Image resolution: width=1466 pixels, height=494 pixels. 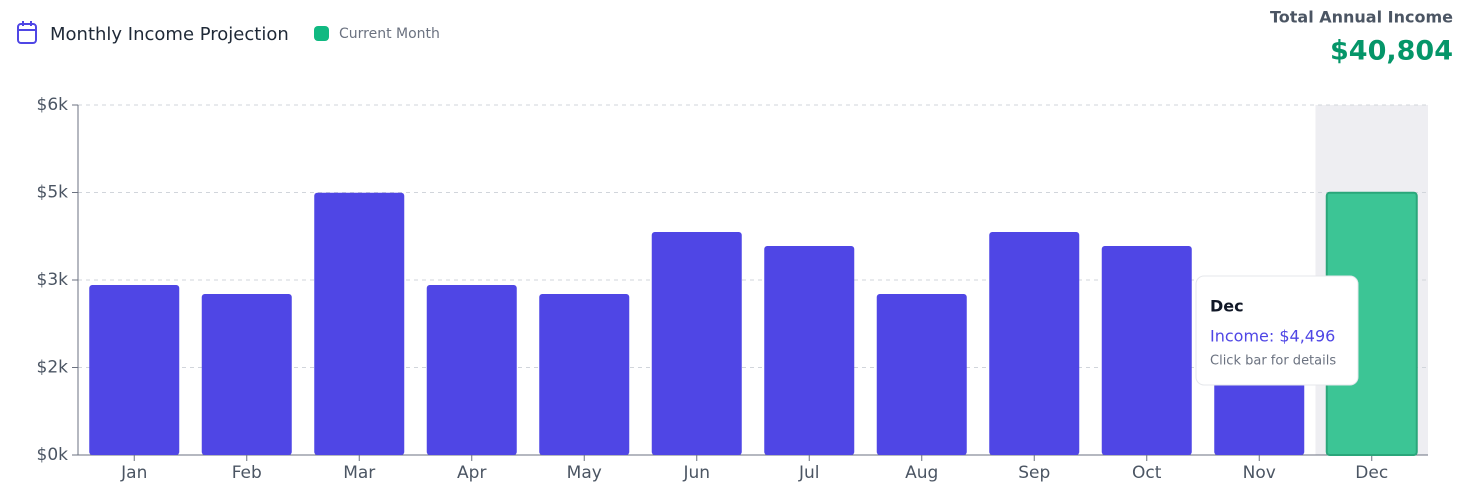 What do you see at coordinates (53, 455) in the screenshot?
I see `y-tick-label: $0k` at bounding box center [53, 455].